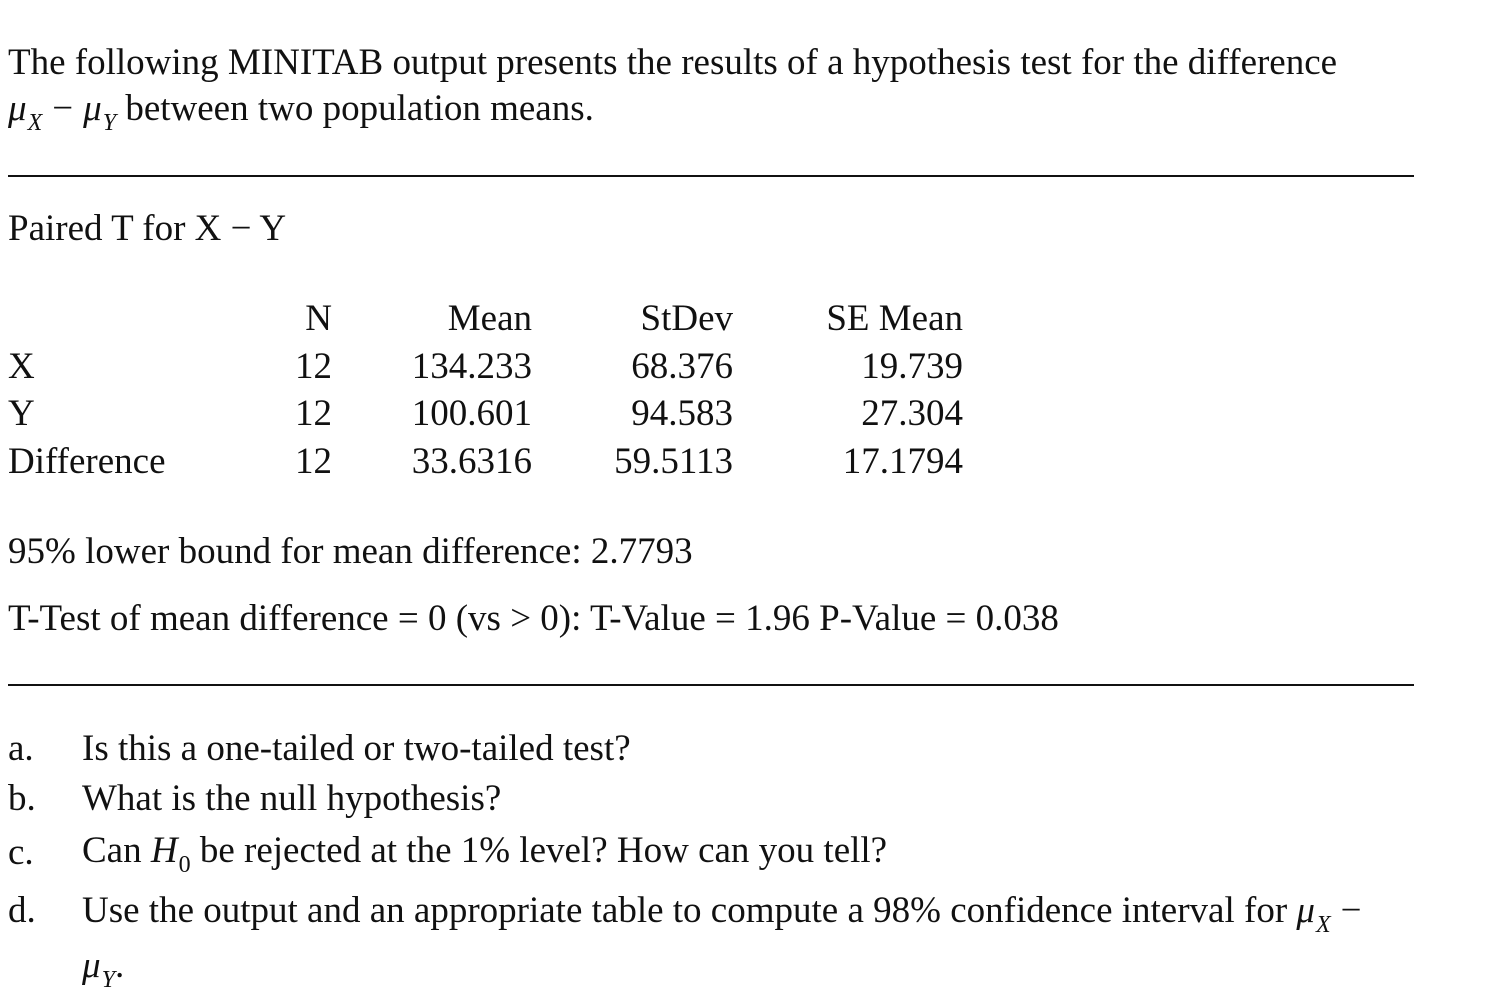 This screenshot has width=1508, height=1000. Describe the element at coordinates (894, 318) in the screenshot. I see `header-se-mean: SE Mean` at that location.